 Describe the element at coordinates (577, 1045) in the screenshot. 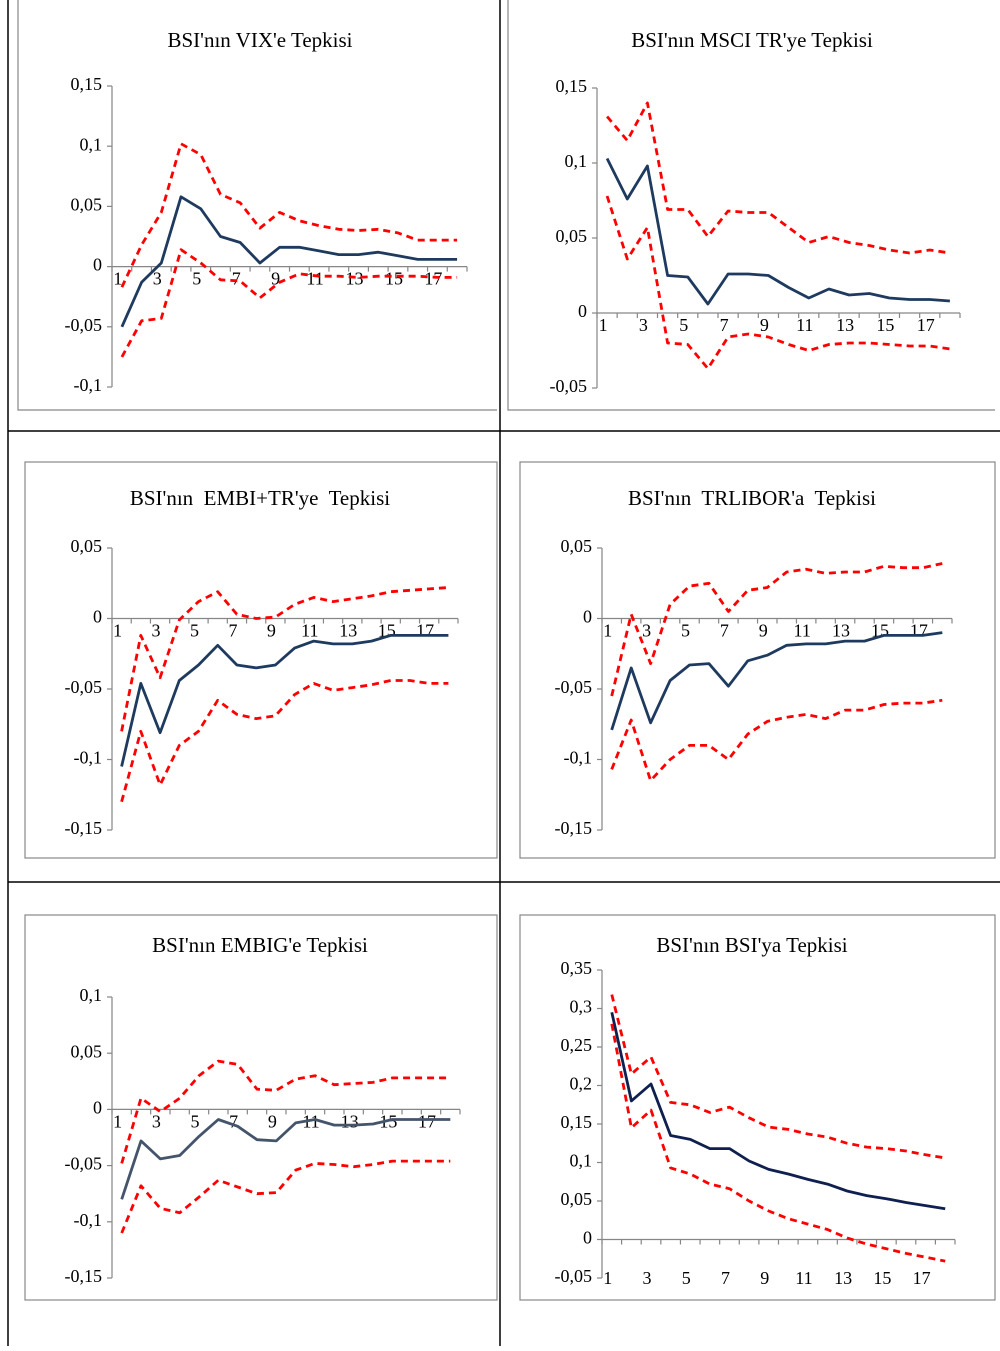

I see `y-tick-label: 0,25` at that location.